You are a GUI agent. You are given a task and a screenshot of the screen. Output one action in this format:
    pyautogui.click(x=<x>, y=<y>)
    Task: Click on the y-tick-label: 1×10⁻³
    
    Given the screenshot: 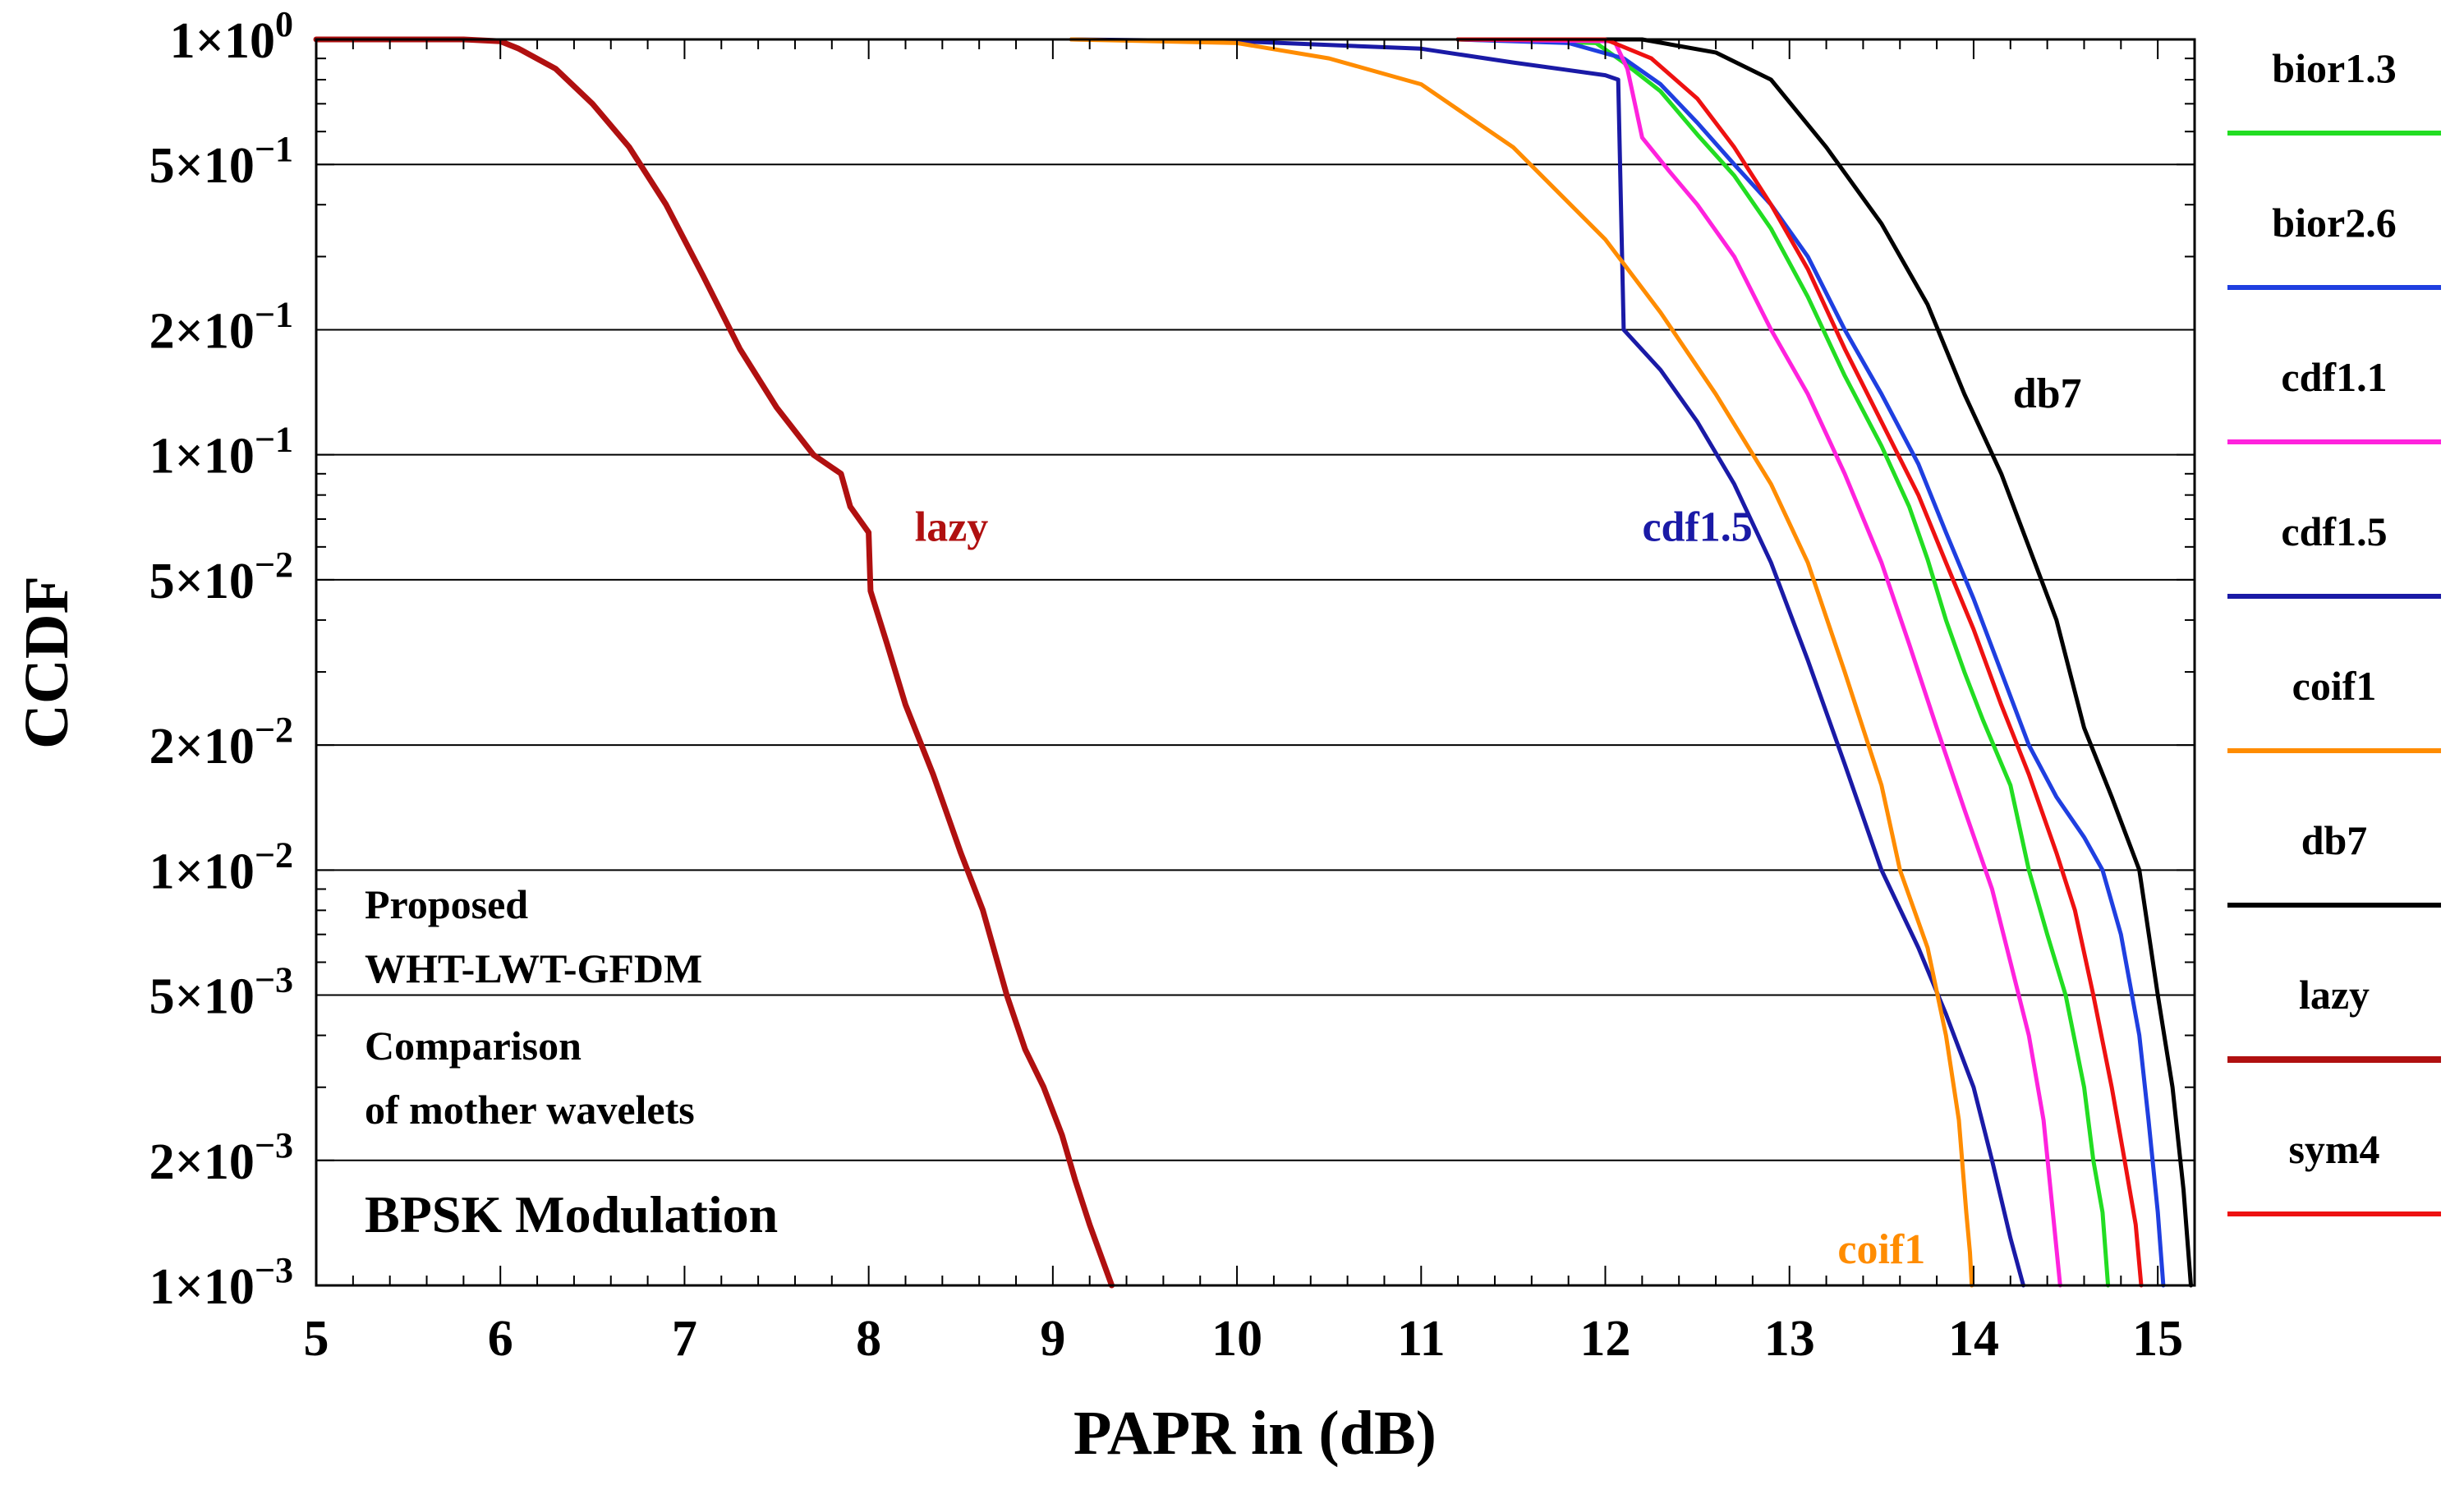 What is the action you would take?
    pyautogui.click(x=221, y=1282)
    